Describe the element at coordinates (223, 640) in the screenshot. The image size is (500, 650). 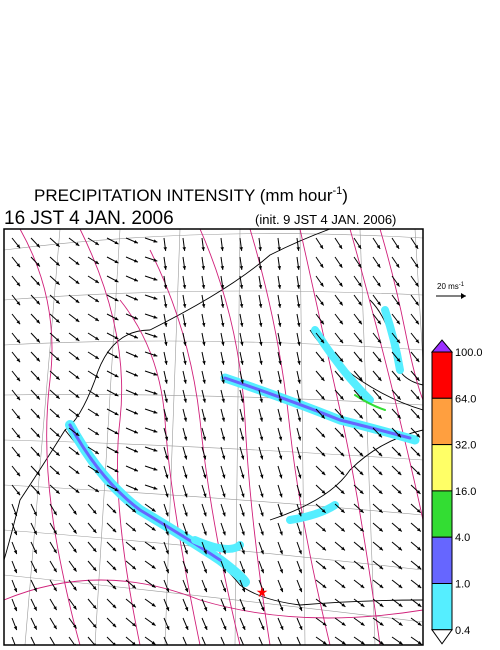
I see `wind-arrow` at that location.